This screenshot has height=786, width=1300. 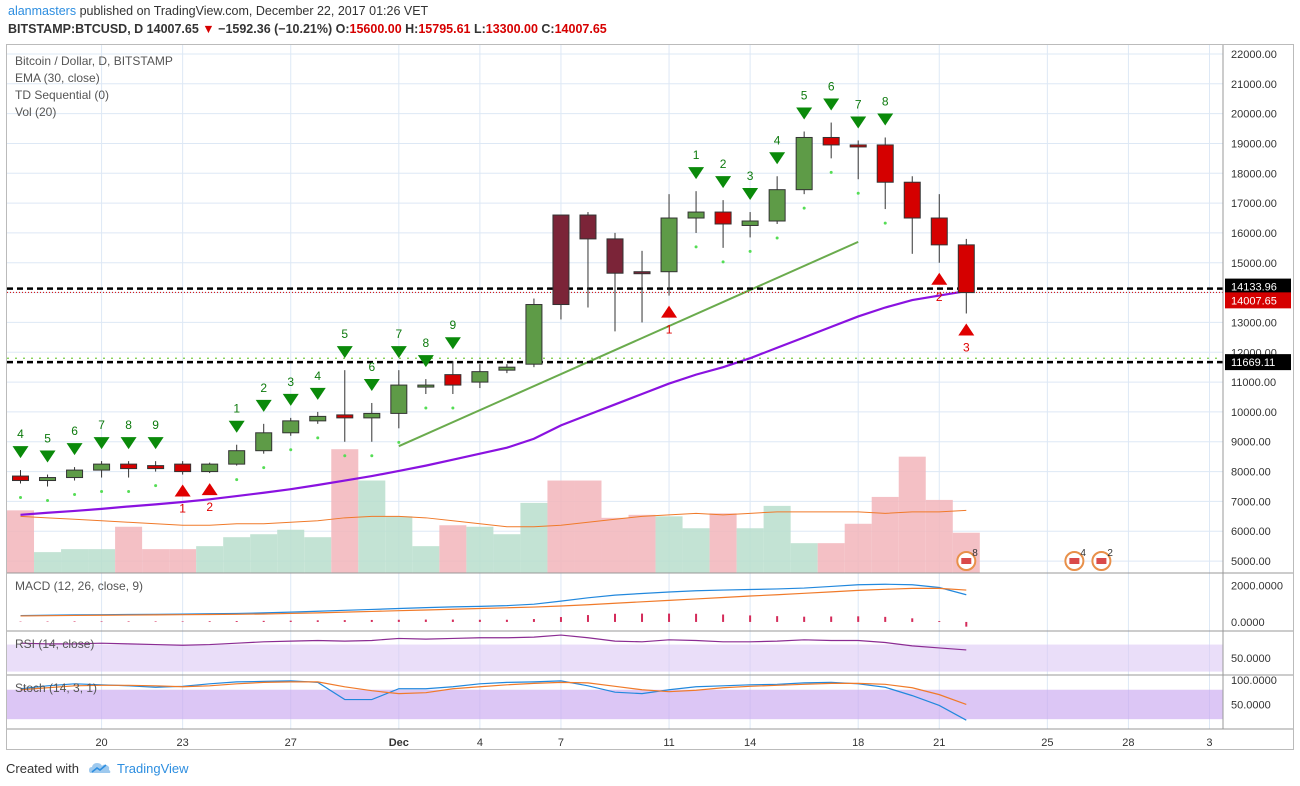 I want to click on level-badge-label: 14007.65, so click(x=1254, y=301).